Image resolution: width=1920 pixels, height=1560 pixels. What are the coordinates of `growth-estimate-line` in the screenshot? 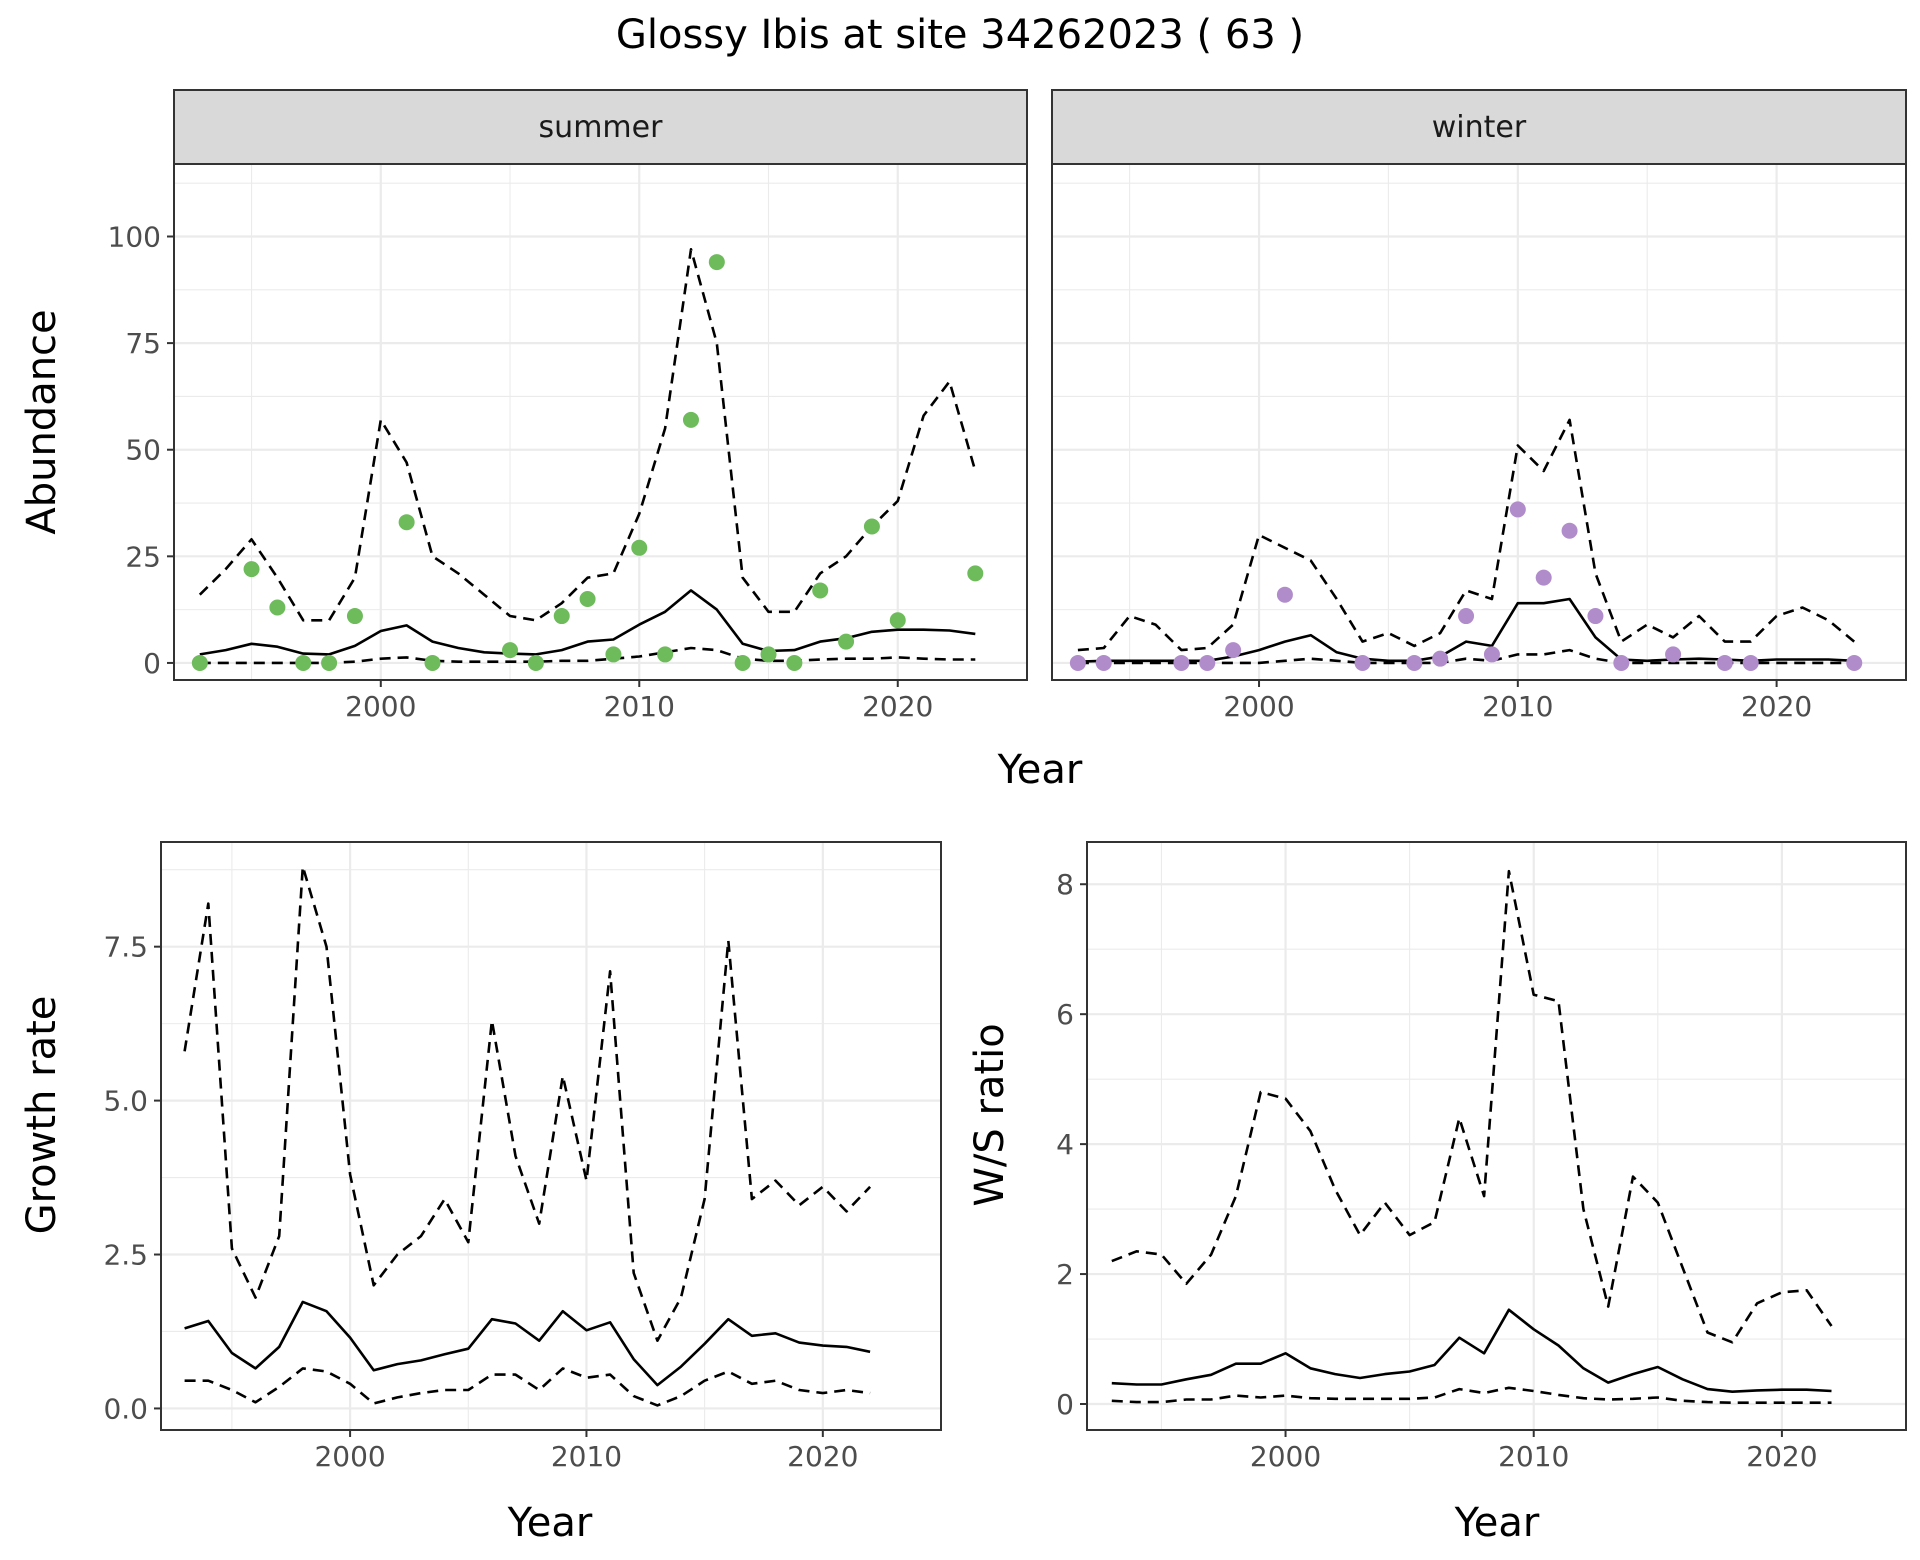 It's located at (527, 1343).